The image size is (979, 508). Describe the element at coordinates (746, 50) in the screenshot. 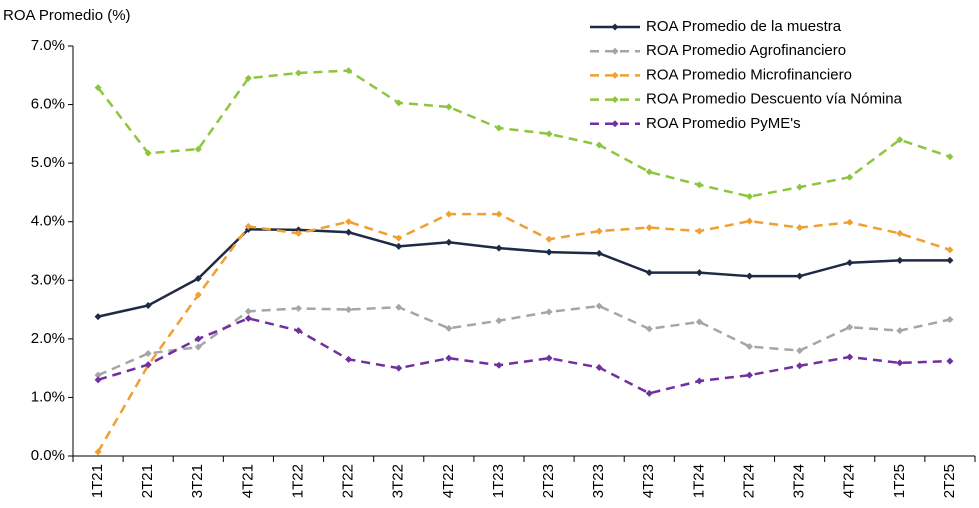

I see `legend-label: ROA Promedio Agrofinanciero` at that location.